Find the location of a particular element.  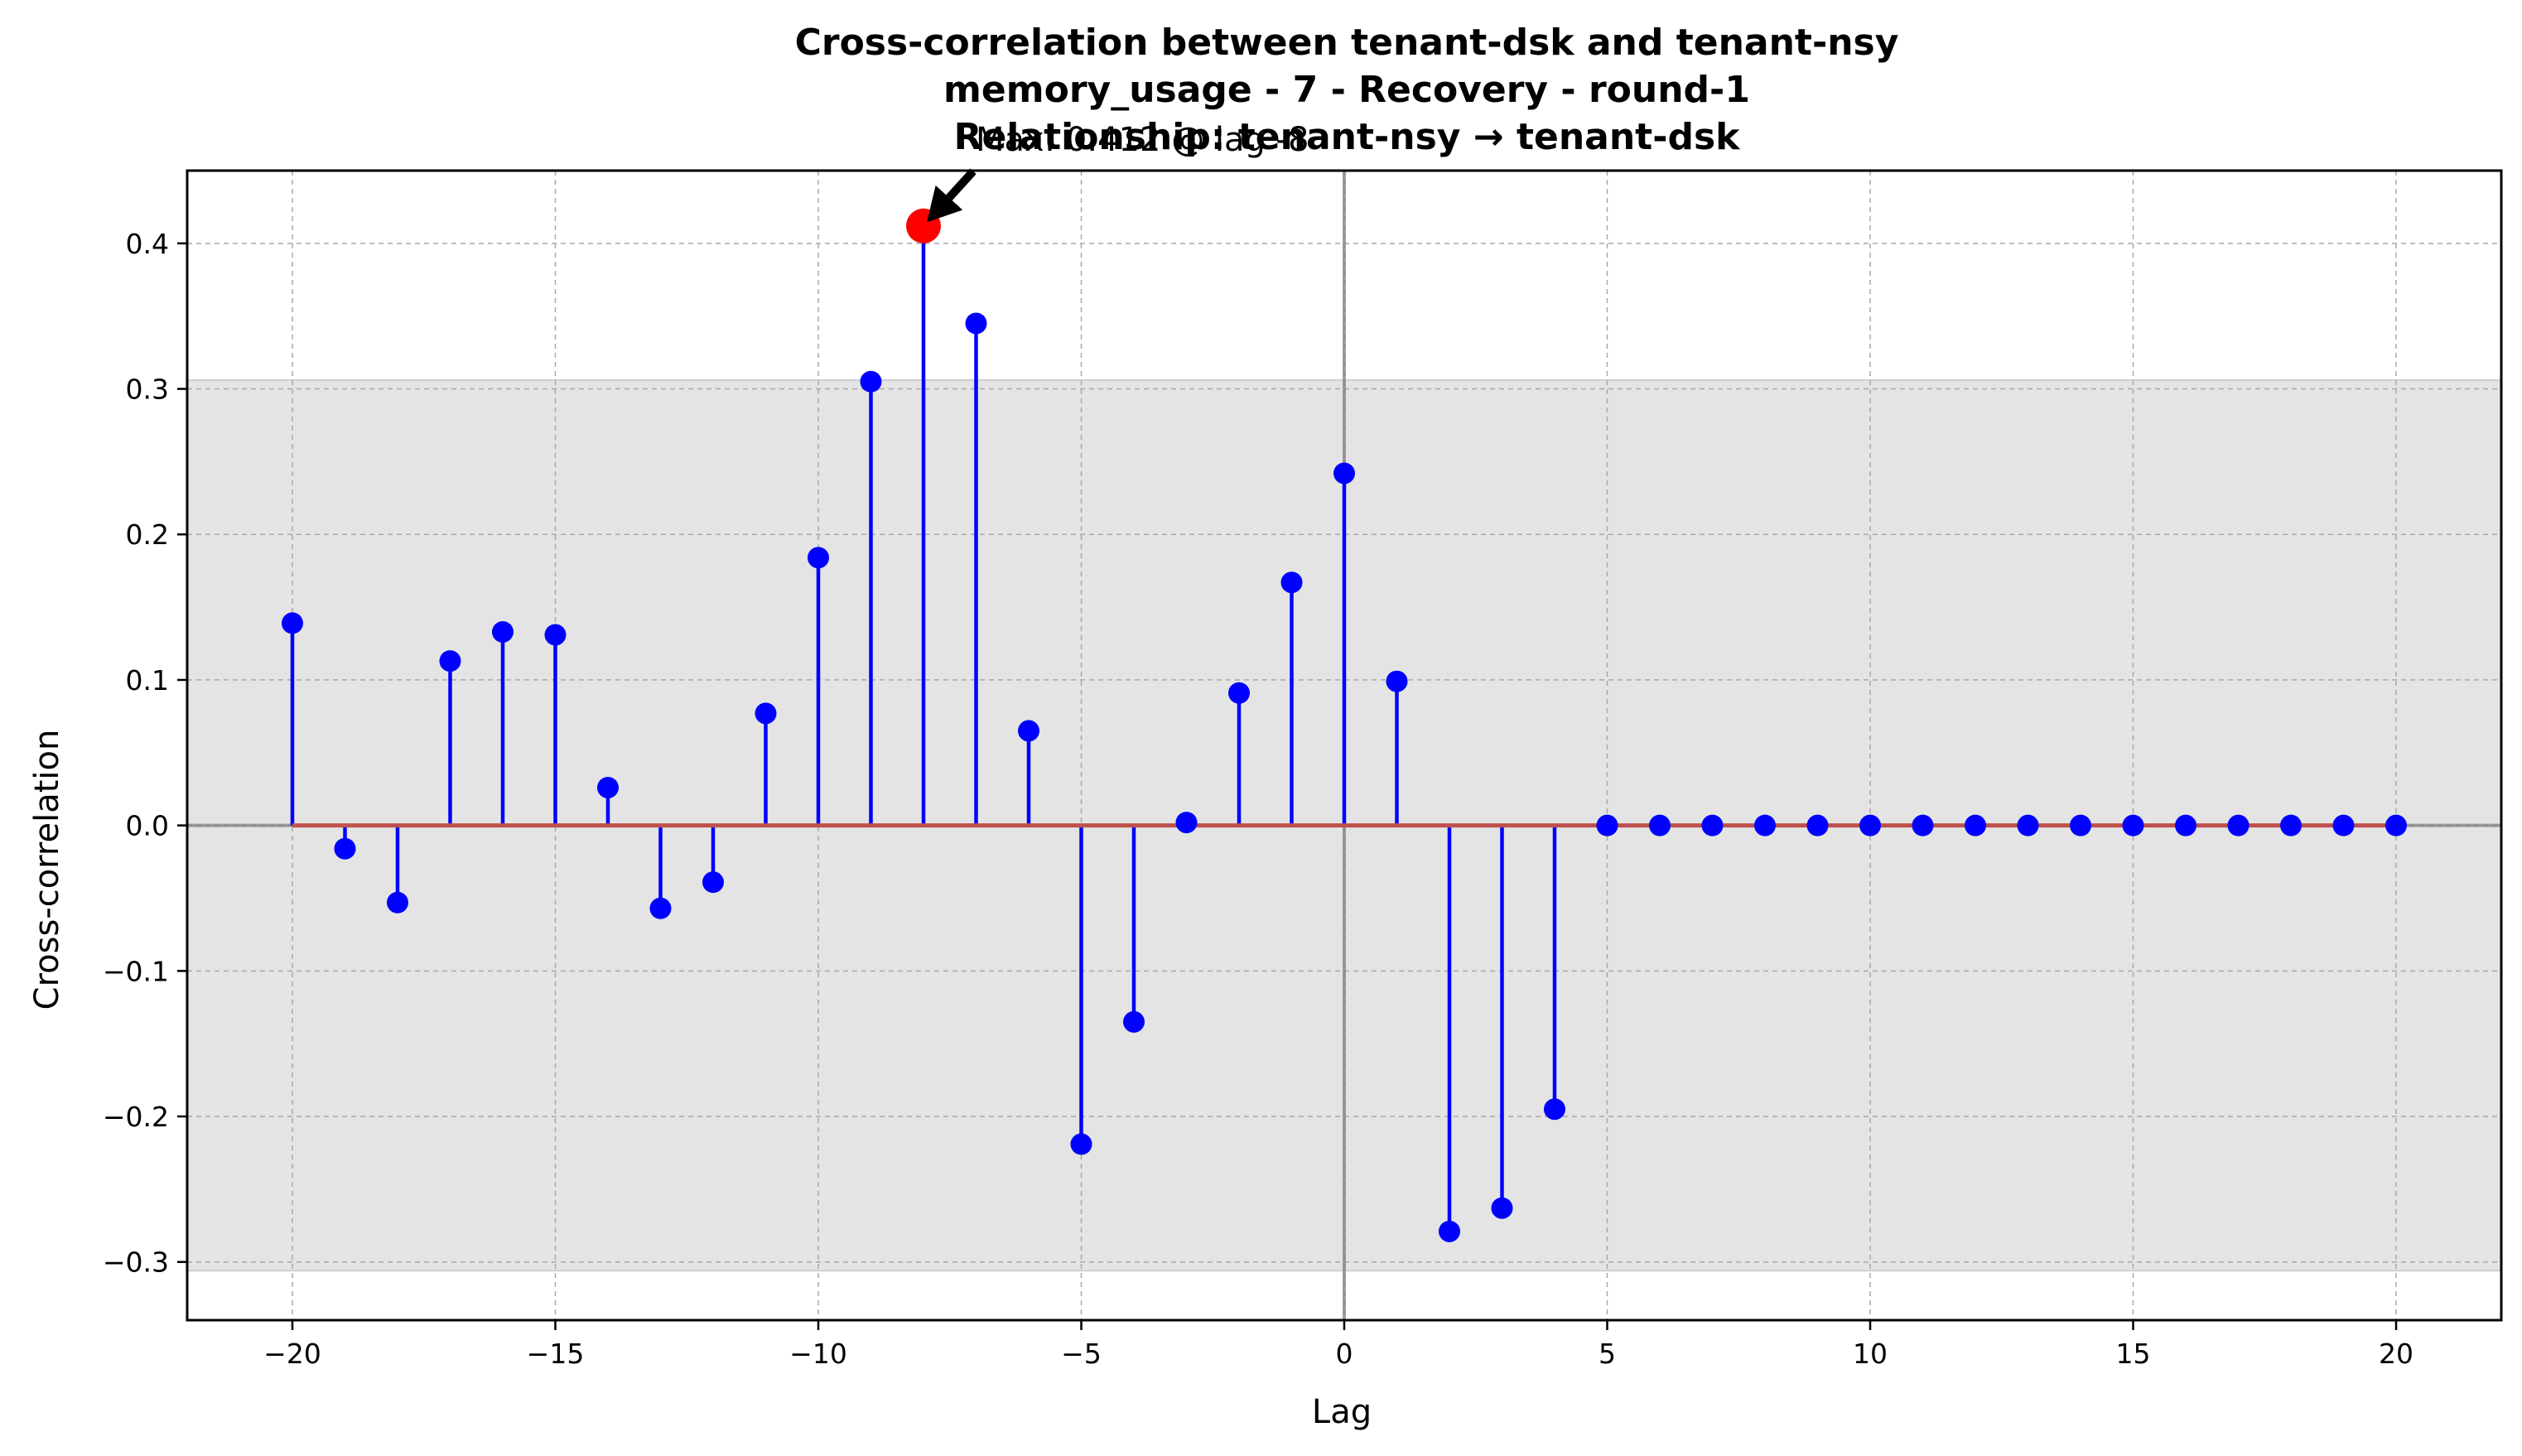

x-tick-label: 10 is located at coordinates (1870, 1354).